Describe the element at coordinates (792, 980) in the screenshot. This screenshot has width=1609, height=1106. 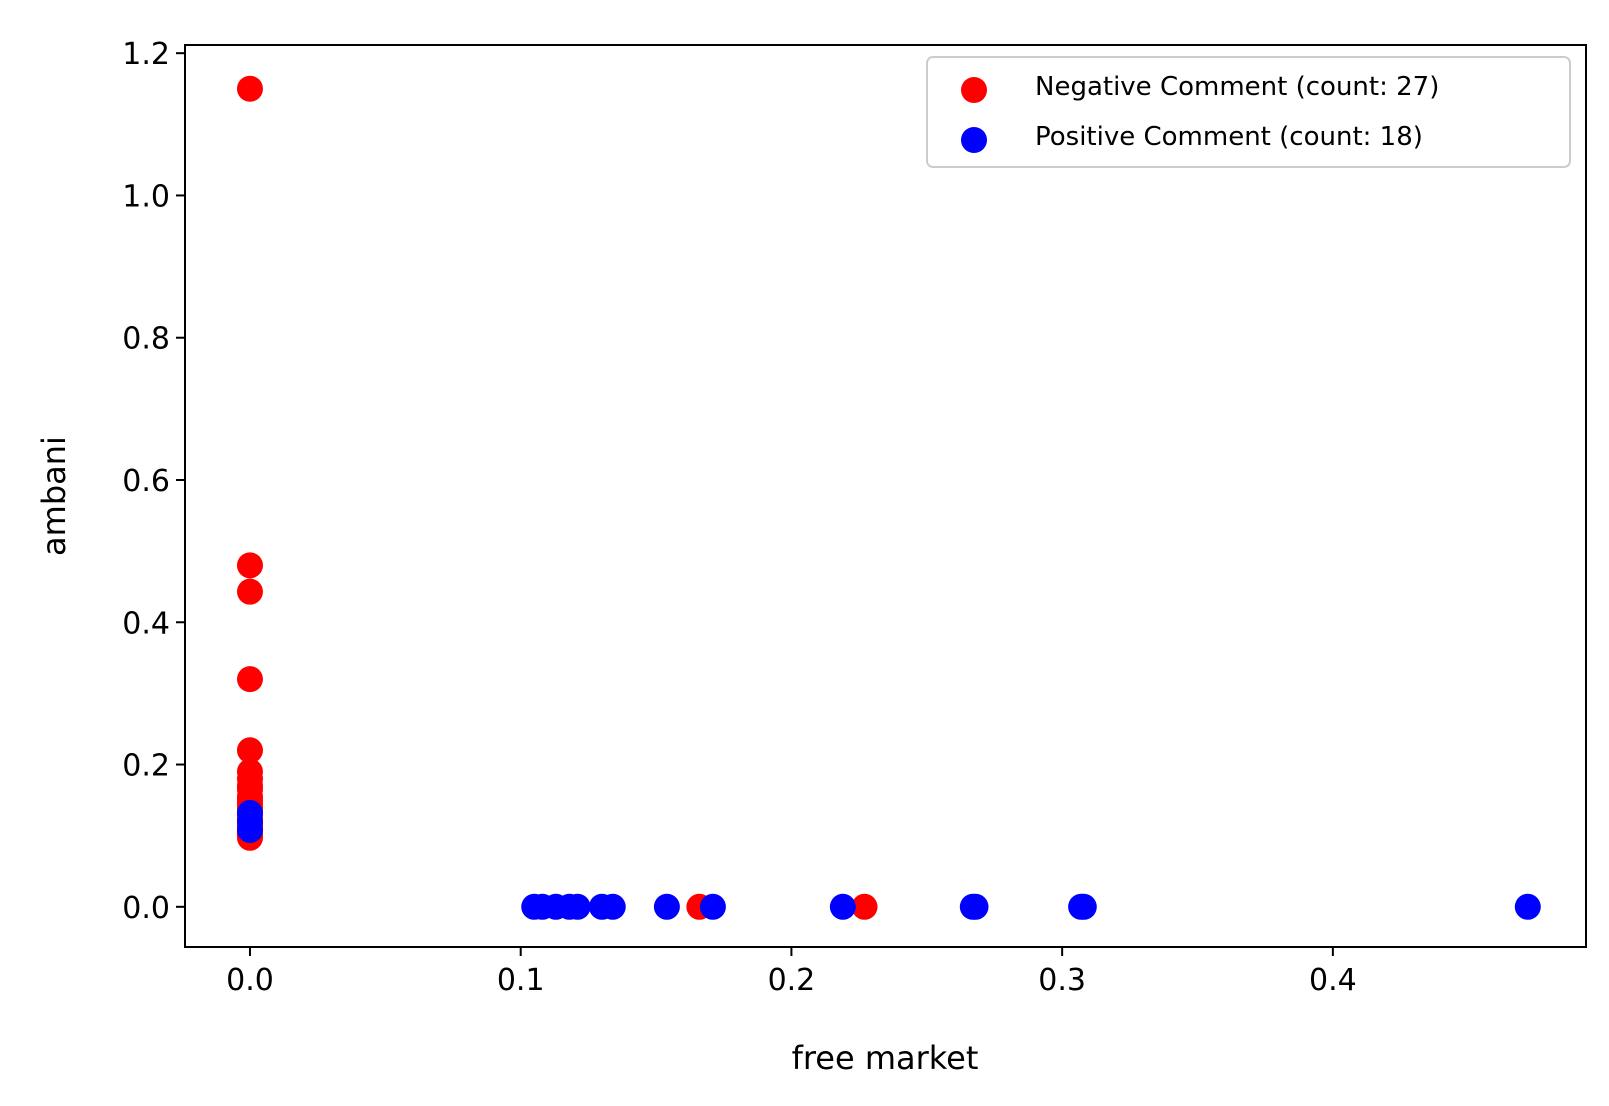
I see `x-tick-label: 0.2` at that location.